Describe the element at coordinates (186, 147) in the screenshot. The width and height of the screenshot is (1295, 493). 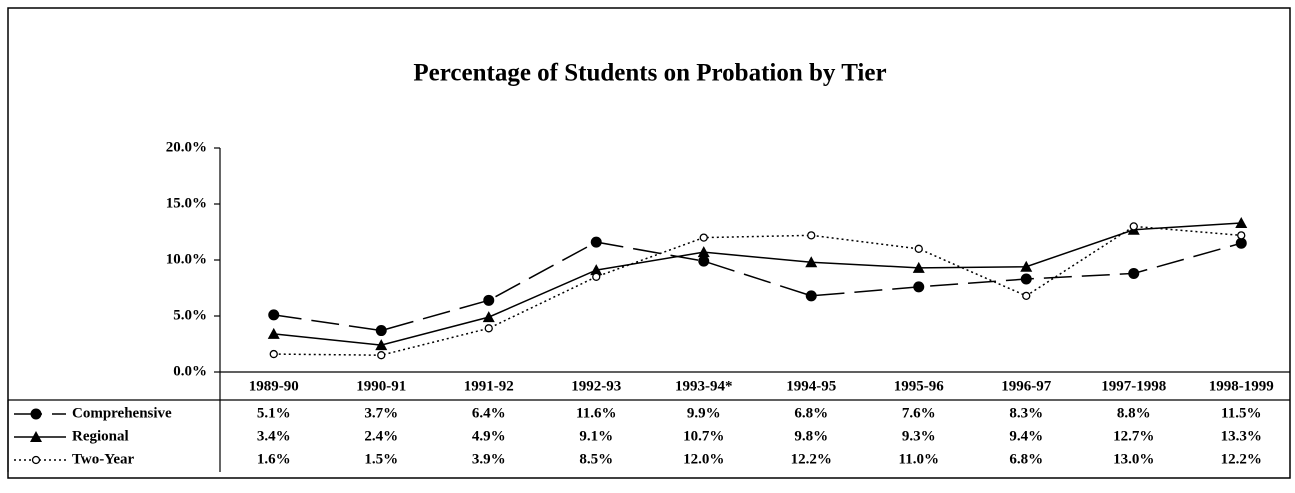
I see `y-tick-label: 20.0%` at that location.